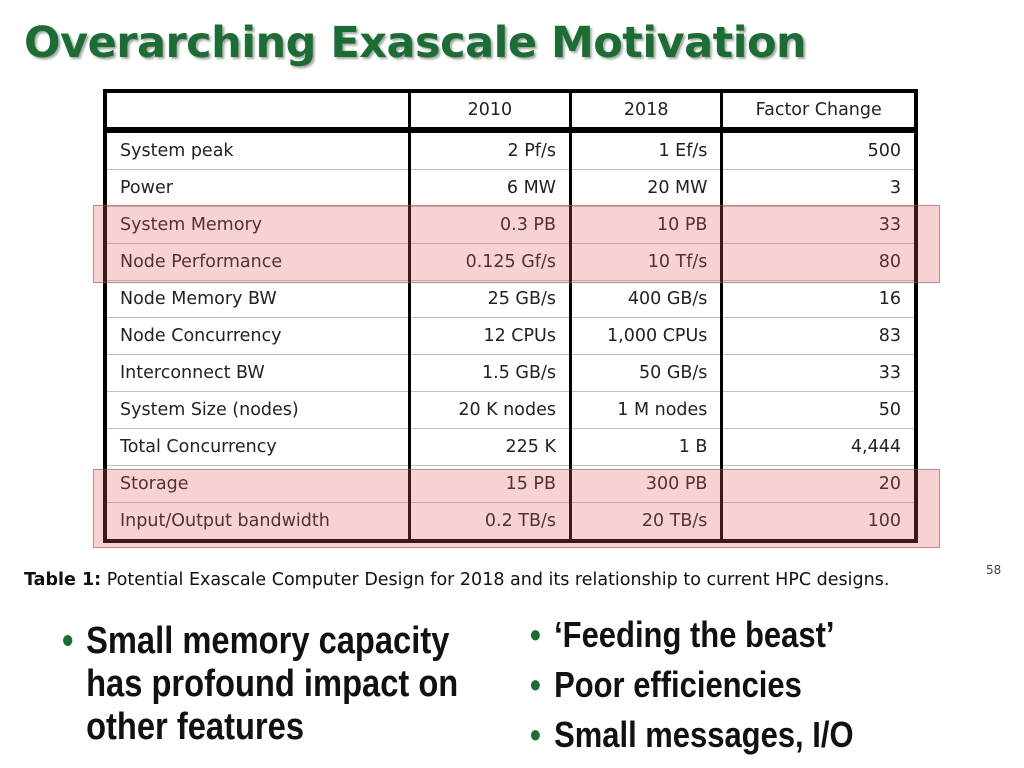  I want to click on row-label: System Size (nodes), so click(258, 410).